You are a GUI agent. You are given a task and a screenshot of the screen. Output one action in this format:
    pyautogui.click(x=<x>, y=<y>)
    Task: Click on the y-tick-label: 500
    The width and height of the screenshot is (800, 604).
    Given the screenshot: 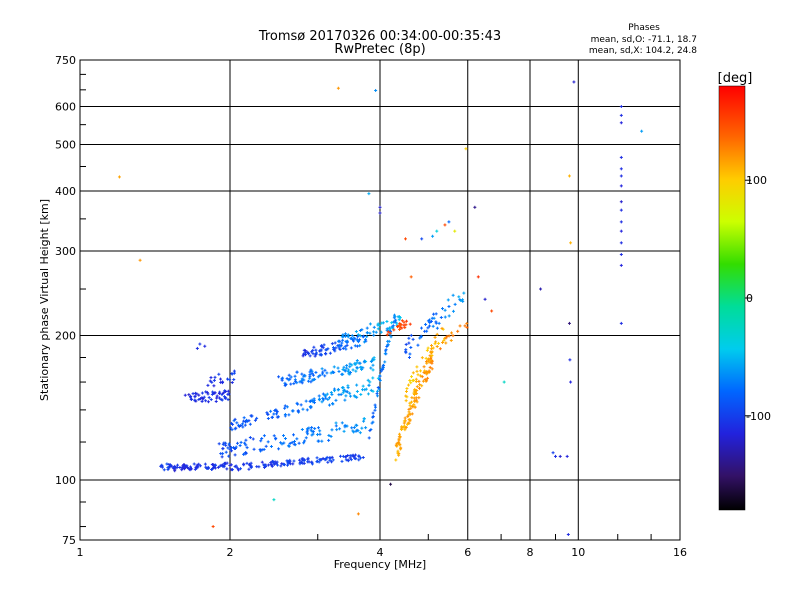 What is the action you would take?
    pyautogui.click(x=65, y=145)
    